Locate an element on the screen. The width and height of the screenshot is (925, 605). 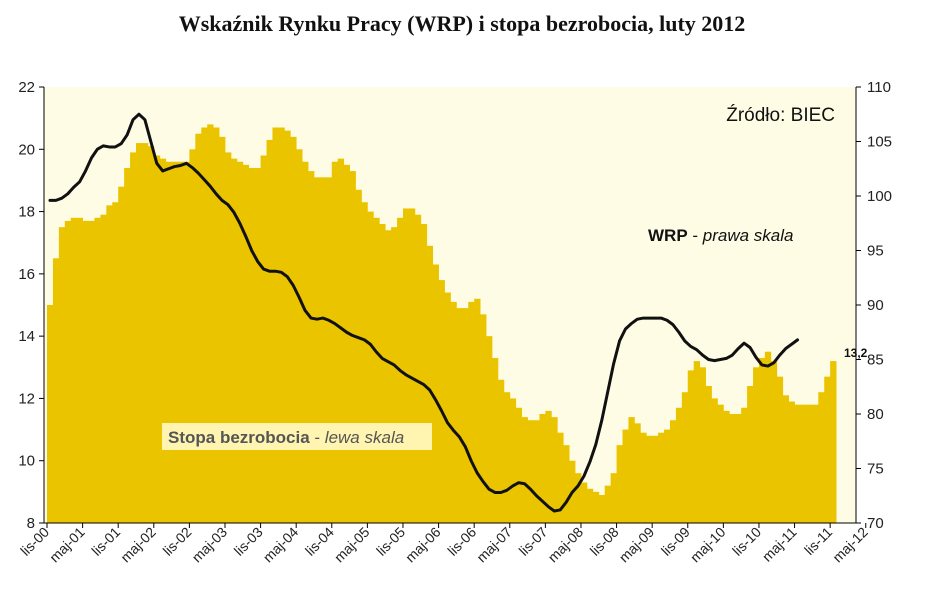
x-tick-label: maj-04 is located at coordinates (281, 545).